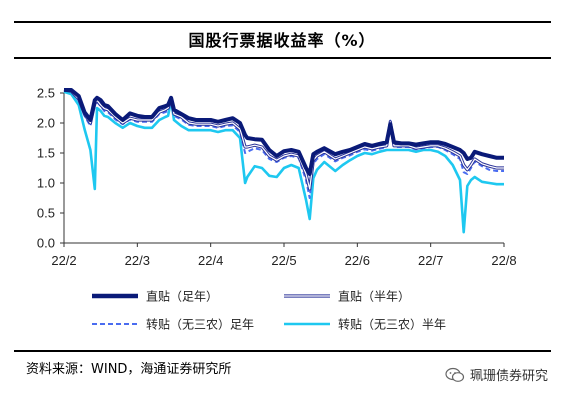 This screenshot has height=401, width=564. Describe the element at coordinates (210, 260) in the screenshot. I see `x-tick-label: 22/4` at that location.